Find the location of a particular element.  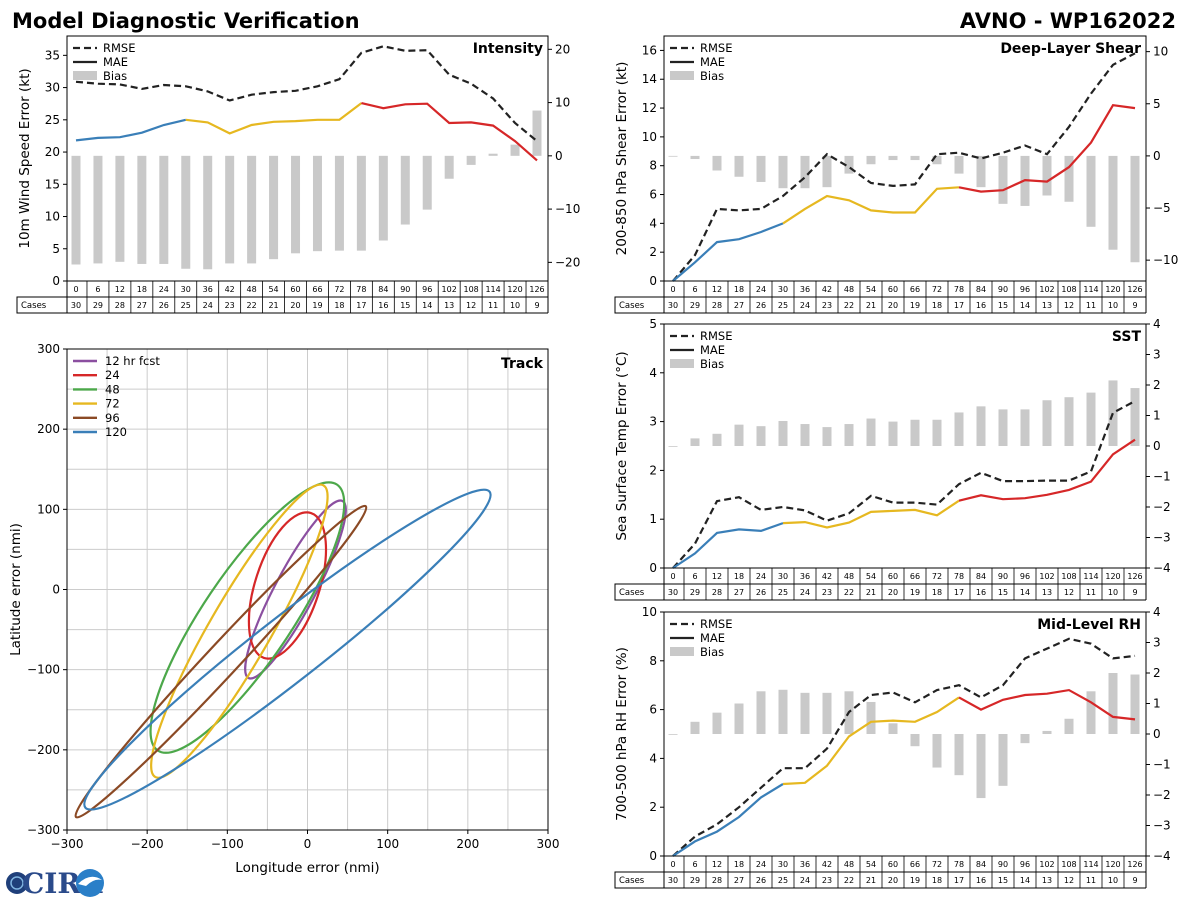

table-case-count: 27 is located at coordinates (142, 305).